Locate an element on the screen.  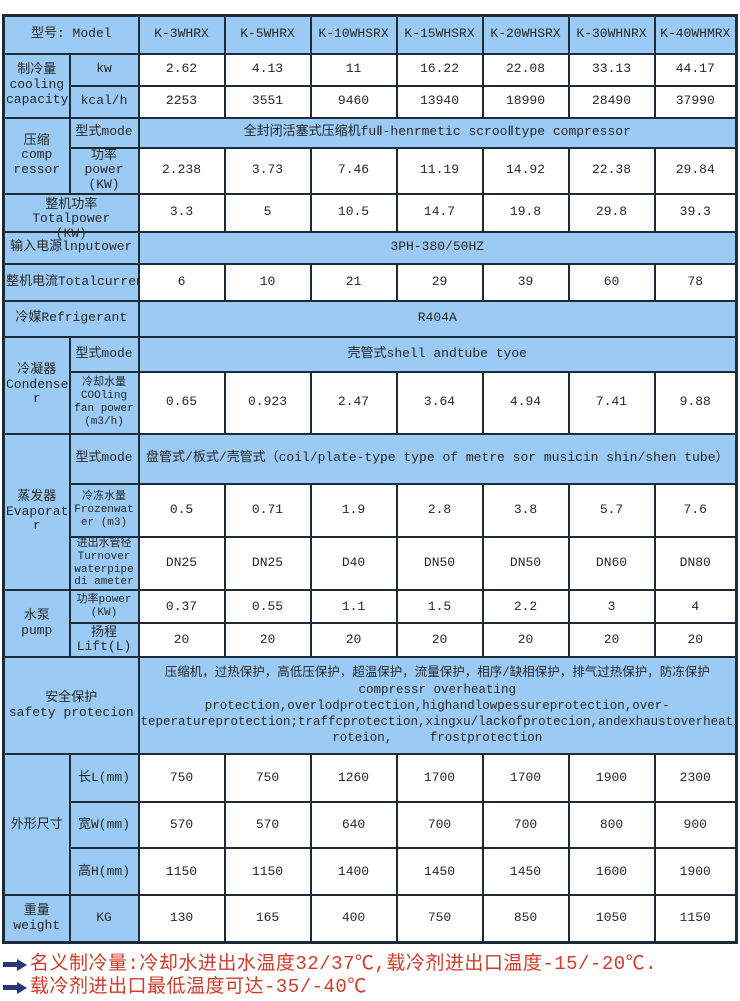
value-cell: D40 is located at coordinates (353, 563).